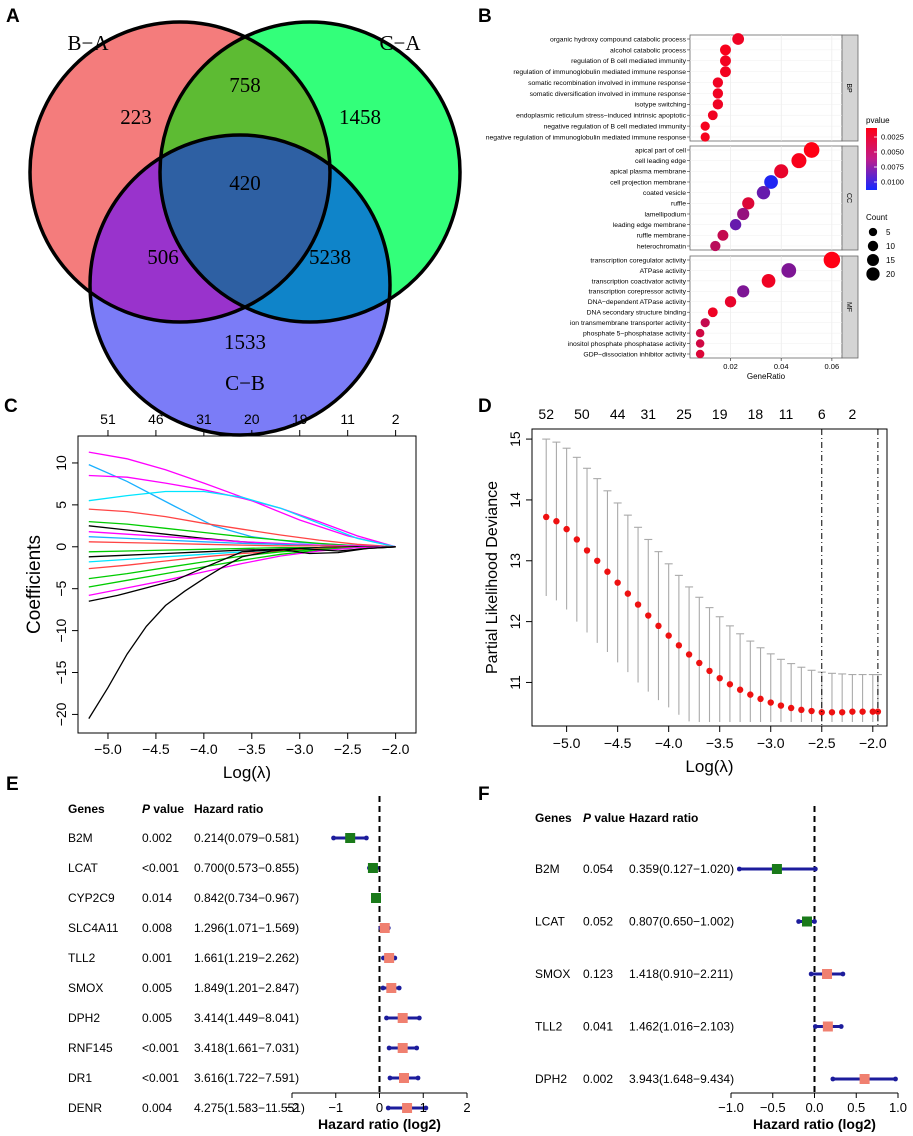 This screenshot has width=913, height=1136. What do you see at coordinates (598, 869) in the screenshot?
I see `forest-pvalue-label: 0.054` at bounding box center [598, 869].